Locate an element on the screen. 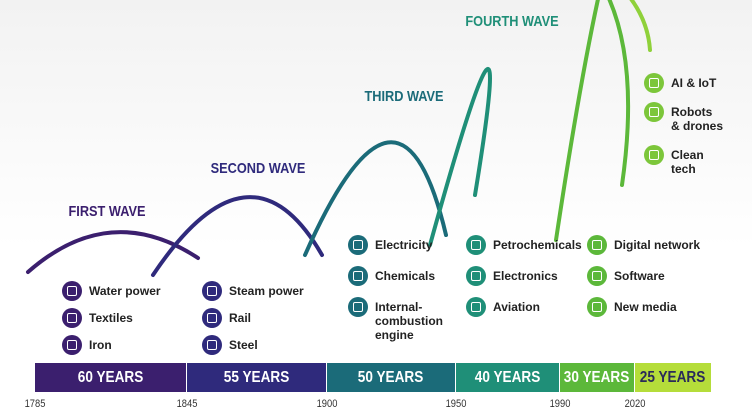 Image resolution: width=752 pixels, height=412 pixels. item-label: Iron is located at coordinates (100, 345).